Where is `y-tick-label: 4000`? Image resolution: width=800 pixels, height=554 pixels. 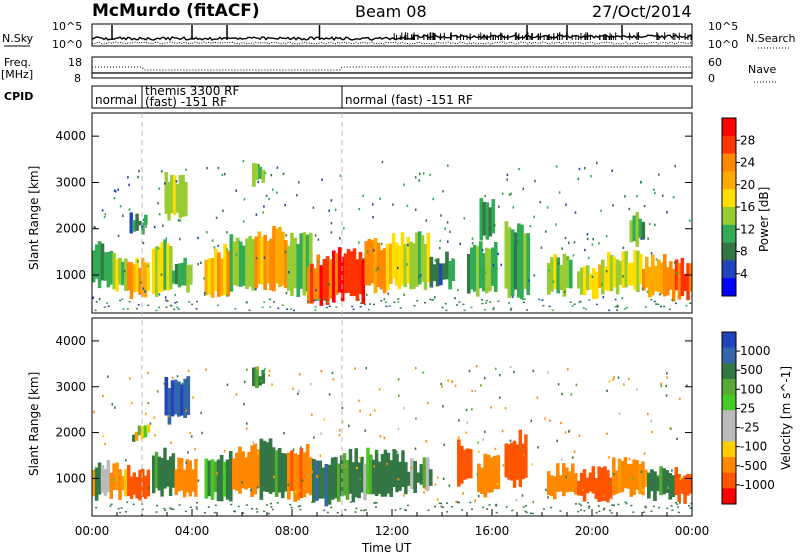
y-tick-label: 4000 is located at coordinates (70, 136).